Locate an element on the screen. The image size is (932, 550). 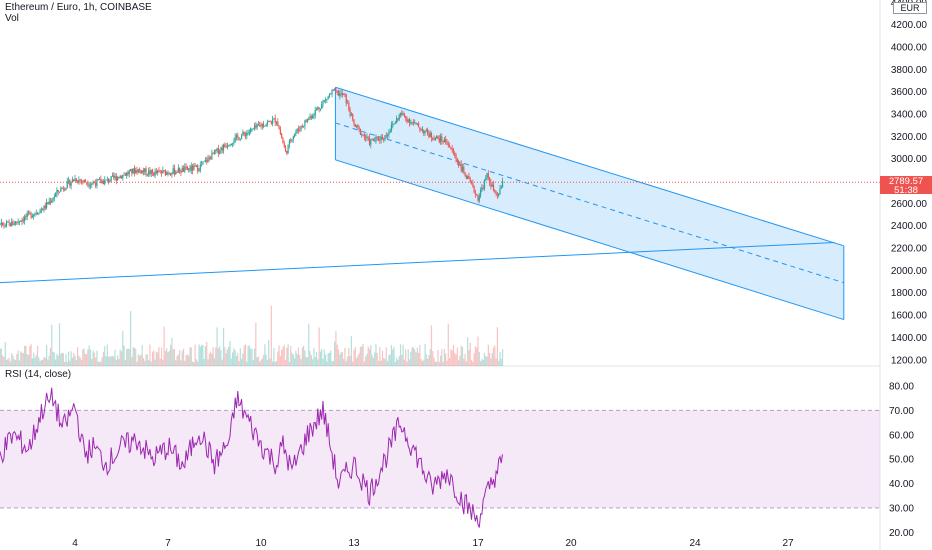
countdown-value: 51:38 is located at coordinates (906, 190).